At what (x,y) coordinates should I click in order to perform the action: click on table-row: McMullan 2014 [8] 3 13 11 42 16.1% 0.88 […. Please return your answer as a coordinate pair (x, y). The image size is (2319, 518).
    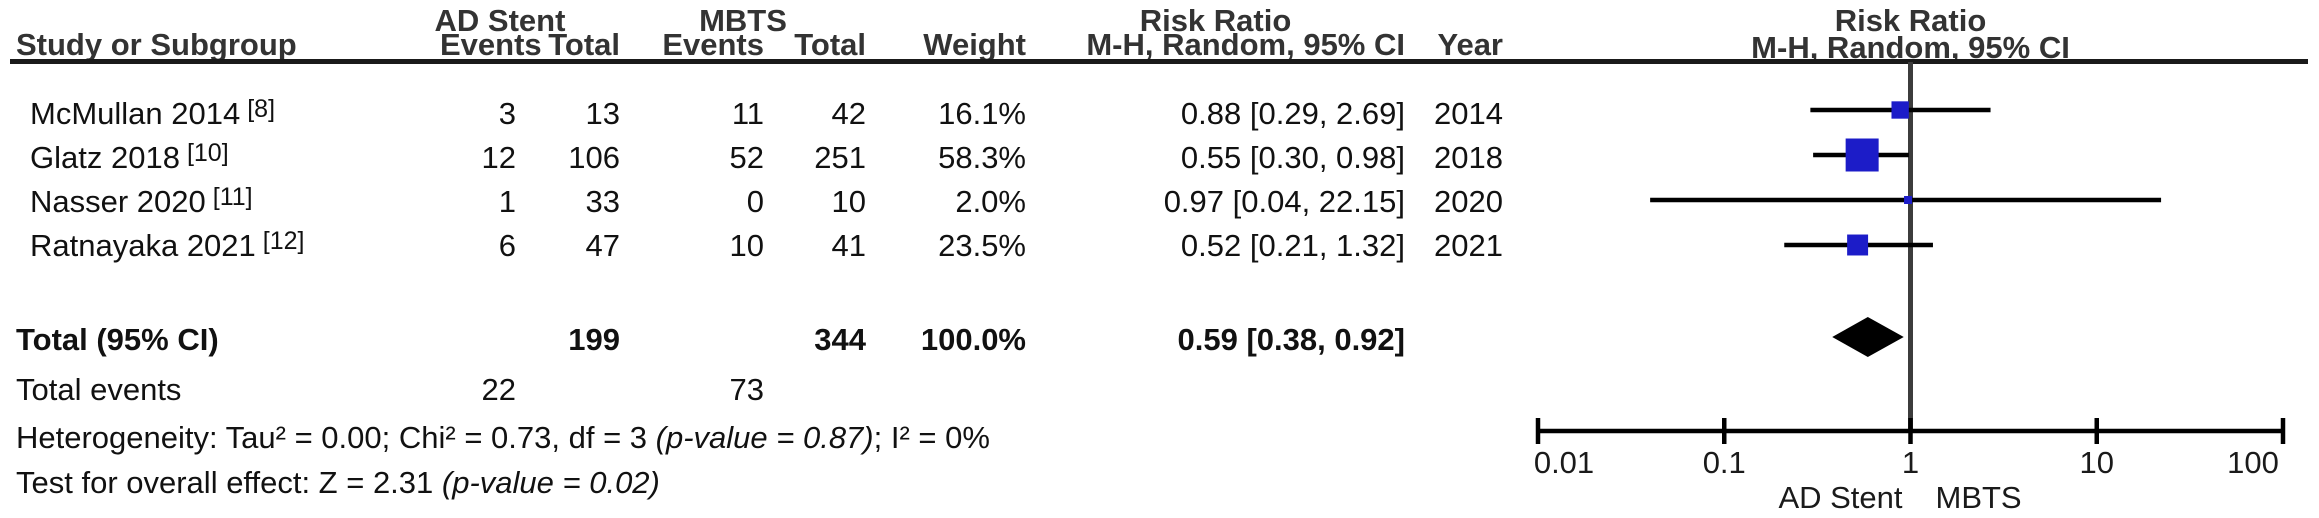
    Looking at the image, I should click on (751, 114).